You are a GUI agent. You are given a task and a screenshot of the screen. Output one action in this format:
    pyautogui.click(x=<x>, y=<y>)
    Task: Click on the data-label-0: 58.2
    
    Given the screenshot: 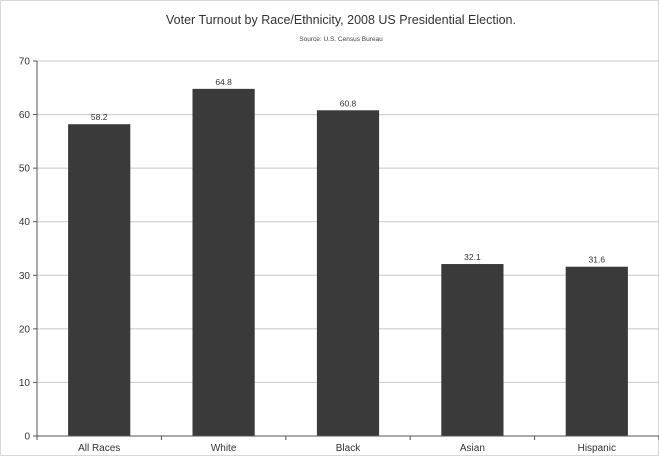 What is the action you would take?
    pyautogui.click(x=99, y=117)
    